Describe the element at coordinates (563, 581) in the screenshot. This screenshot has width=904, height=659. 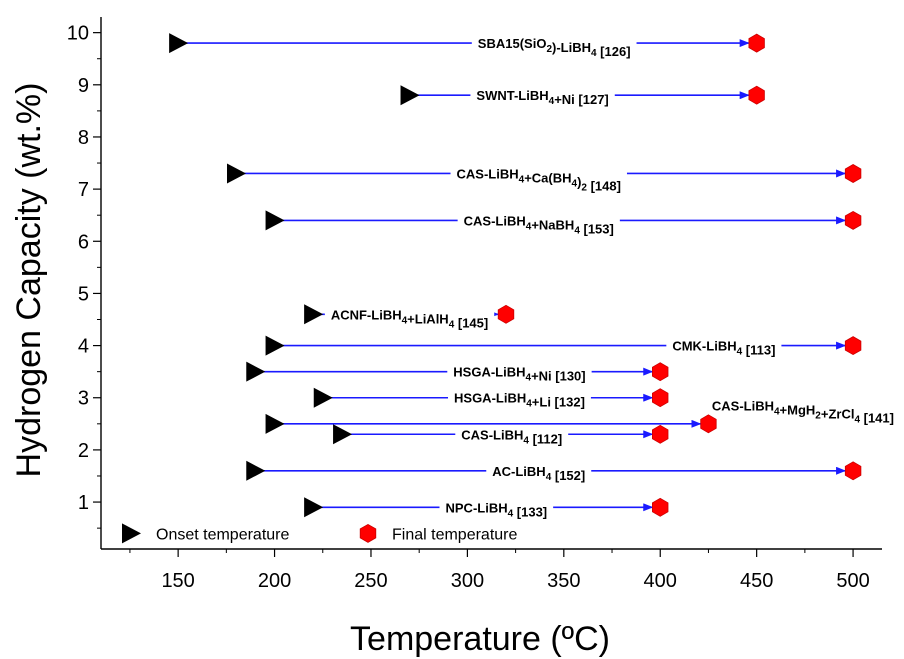
I see `x-tick-label: 350` at that location.